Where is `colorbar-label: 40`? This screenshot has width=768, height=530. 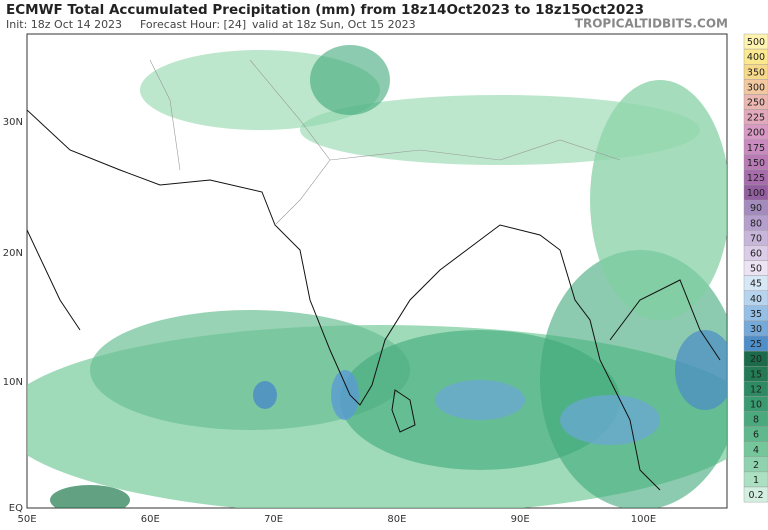 colorbar-label: 40 is located at coordinates (756, 299).